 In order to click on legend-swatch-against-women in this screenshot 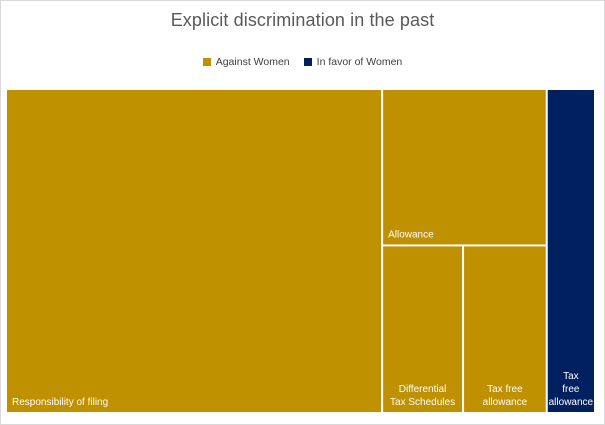, I will do `click(206, 62)`.